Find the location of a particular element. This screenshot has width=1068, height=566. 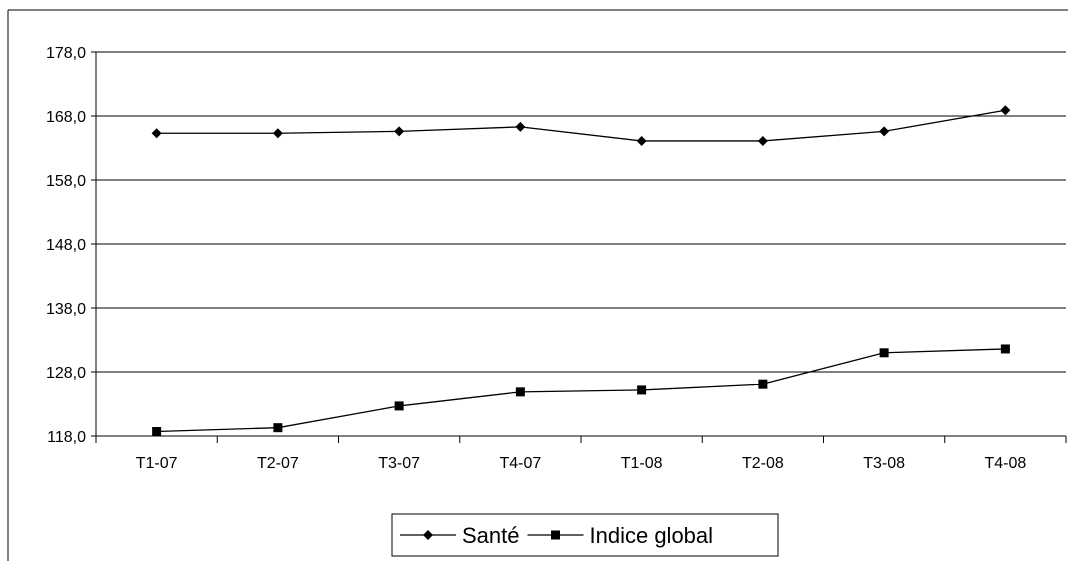

x-tick-label: T3-08 is located at coordinates (884, 463).